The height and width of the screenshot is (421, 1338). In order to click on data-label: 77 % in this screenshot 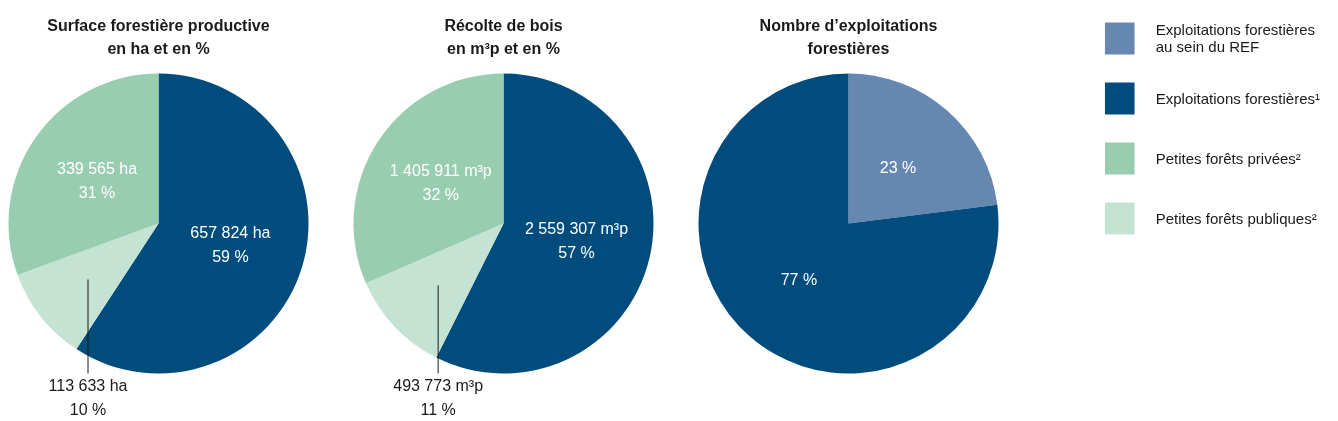, I will do `click(799, 280)`.